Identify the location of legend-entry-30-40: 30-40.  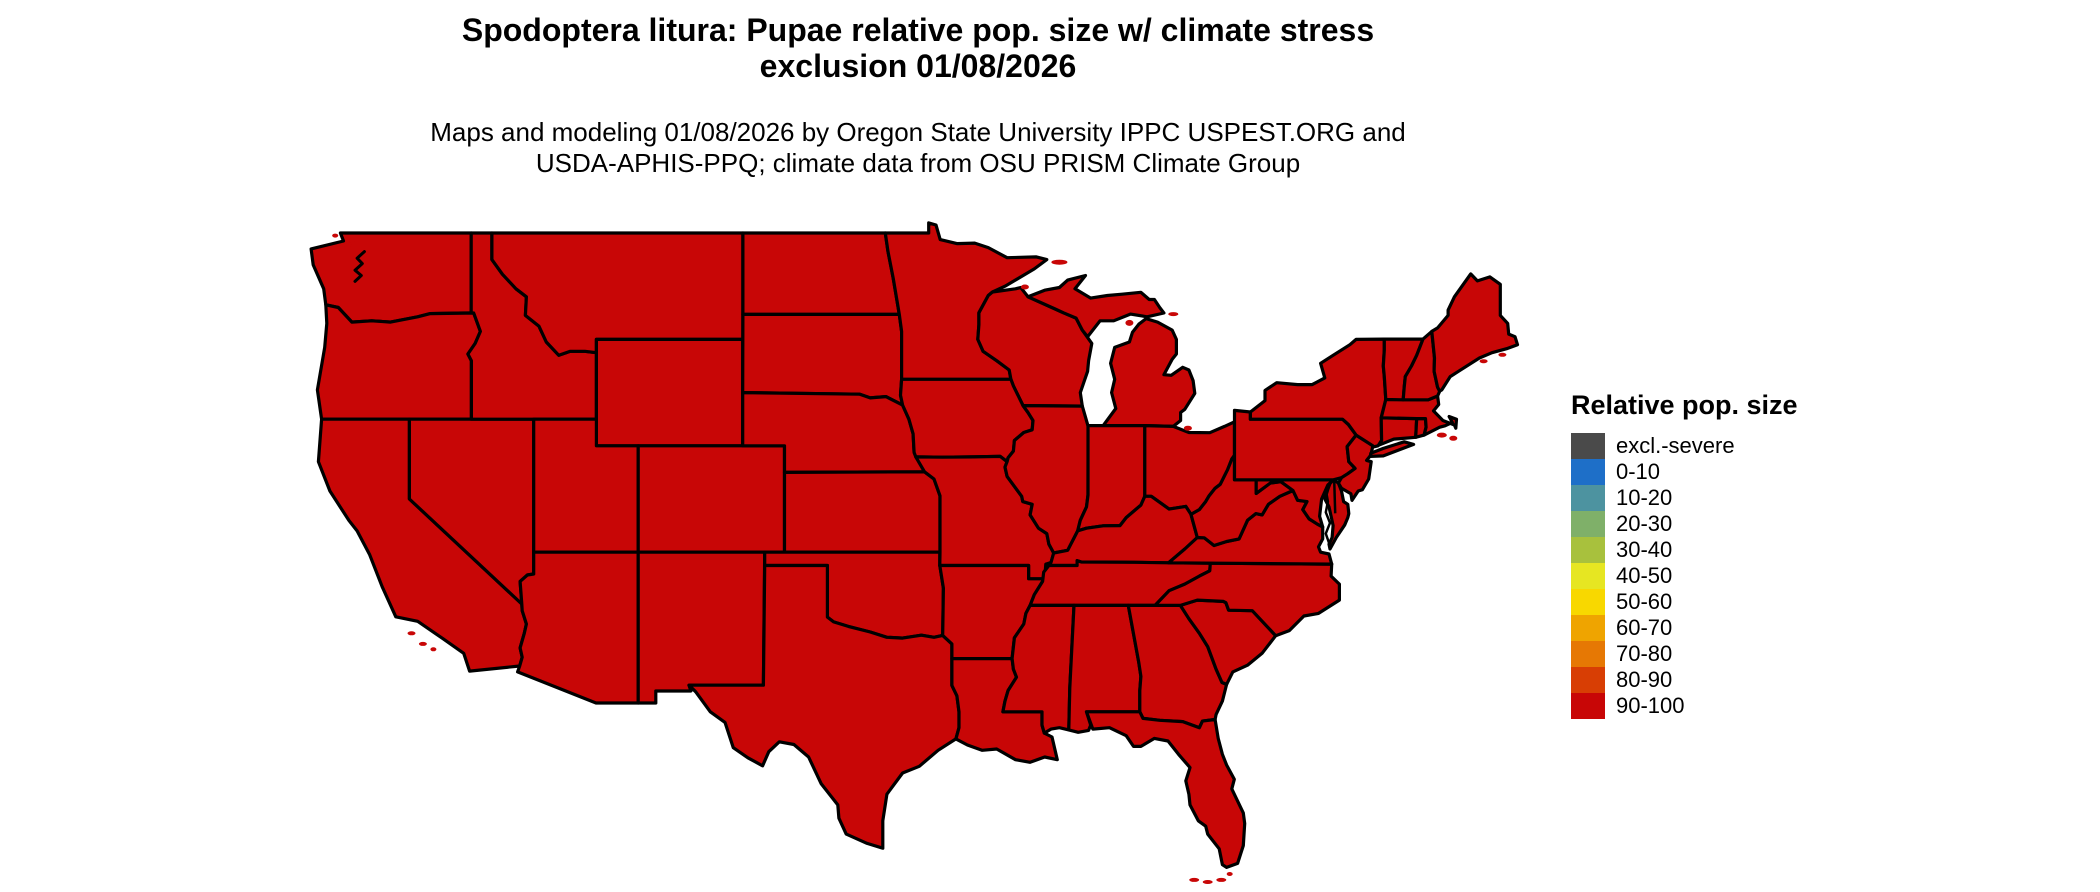
(1684, 550).